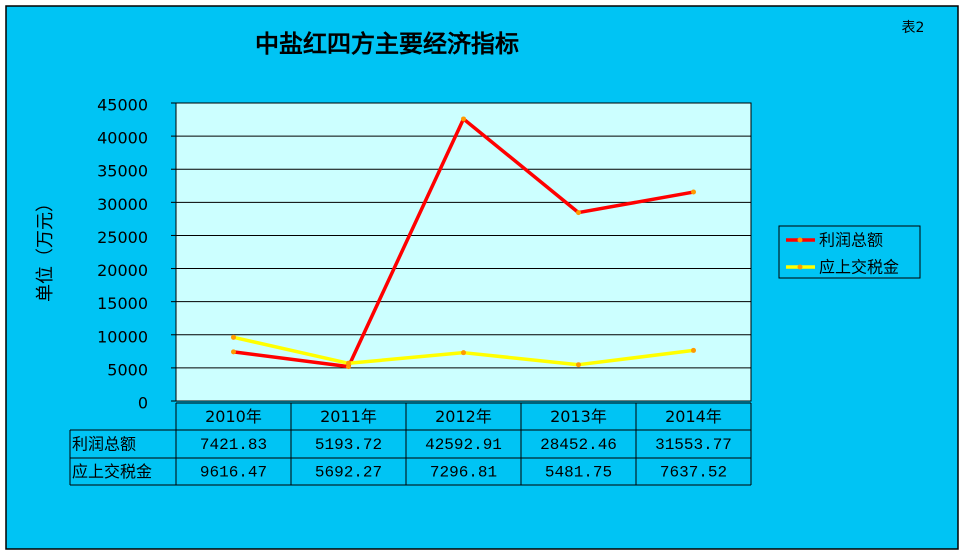  What do you see at coordinates (578, 416) in the screenshot?
I see `x-tick-label: 2013年` at bounding box center [578, 416].